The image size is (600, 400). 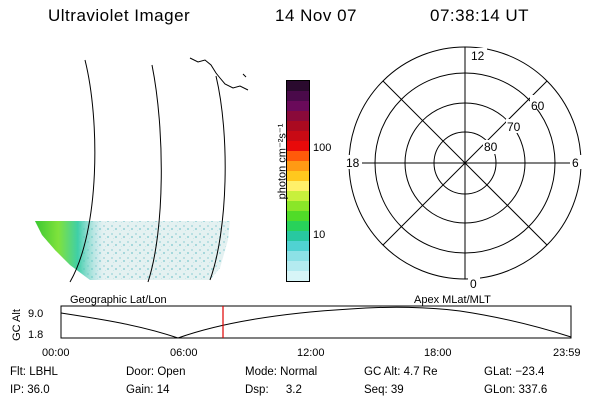 I want to click on status-mode: Mode: Normal, so click(x=281, y=372).